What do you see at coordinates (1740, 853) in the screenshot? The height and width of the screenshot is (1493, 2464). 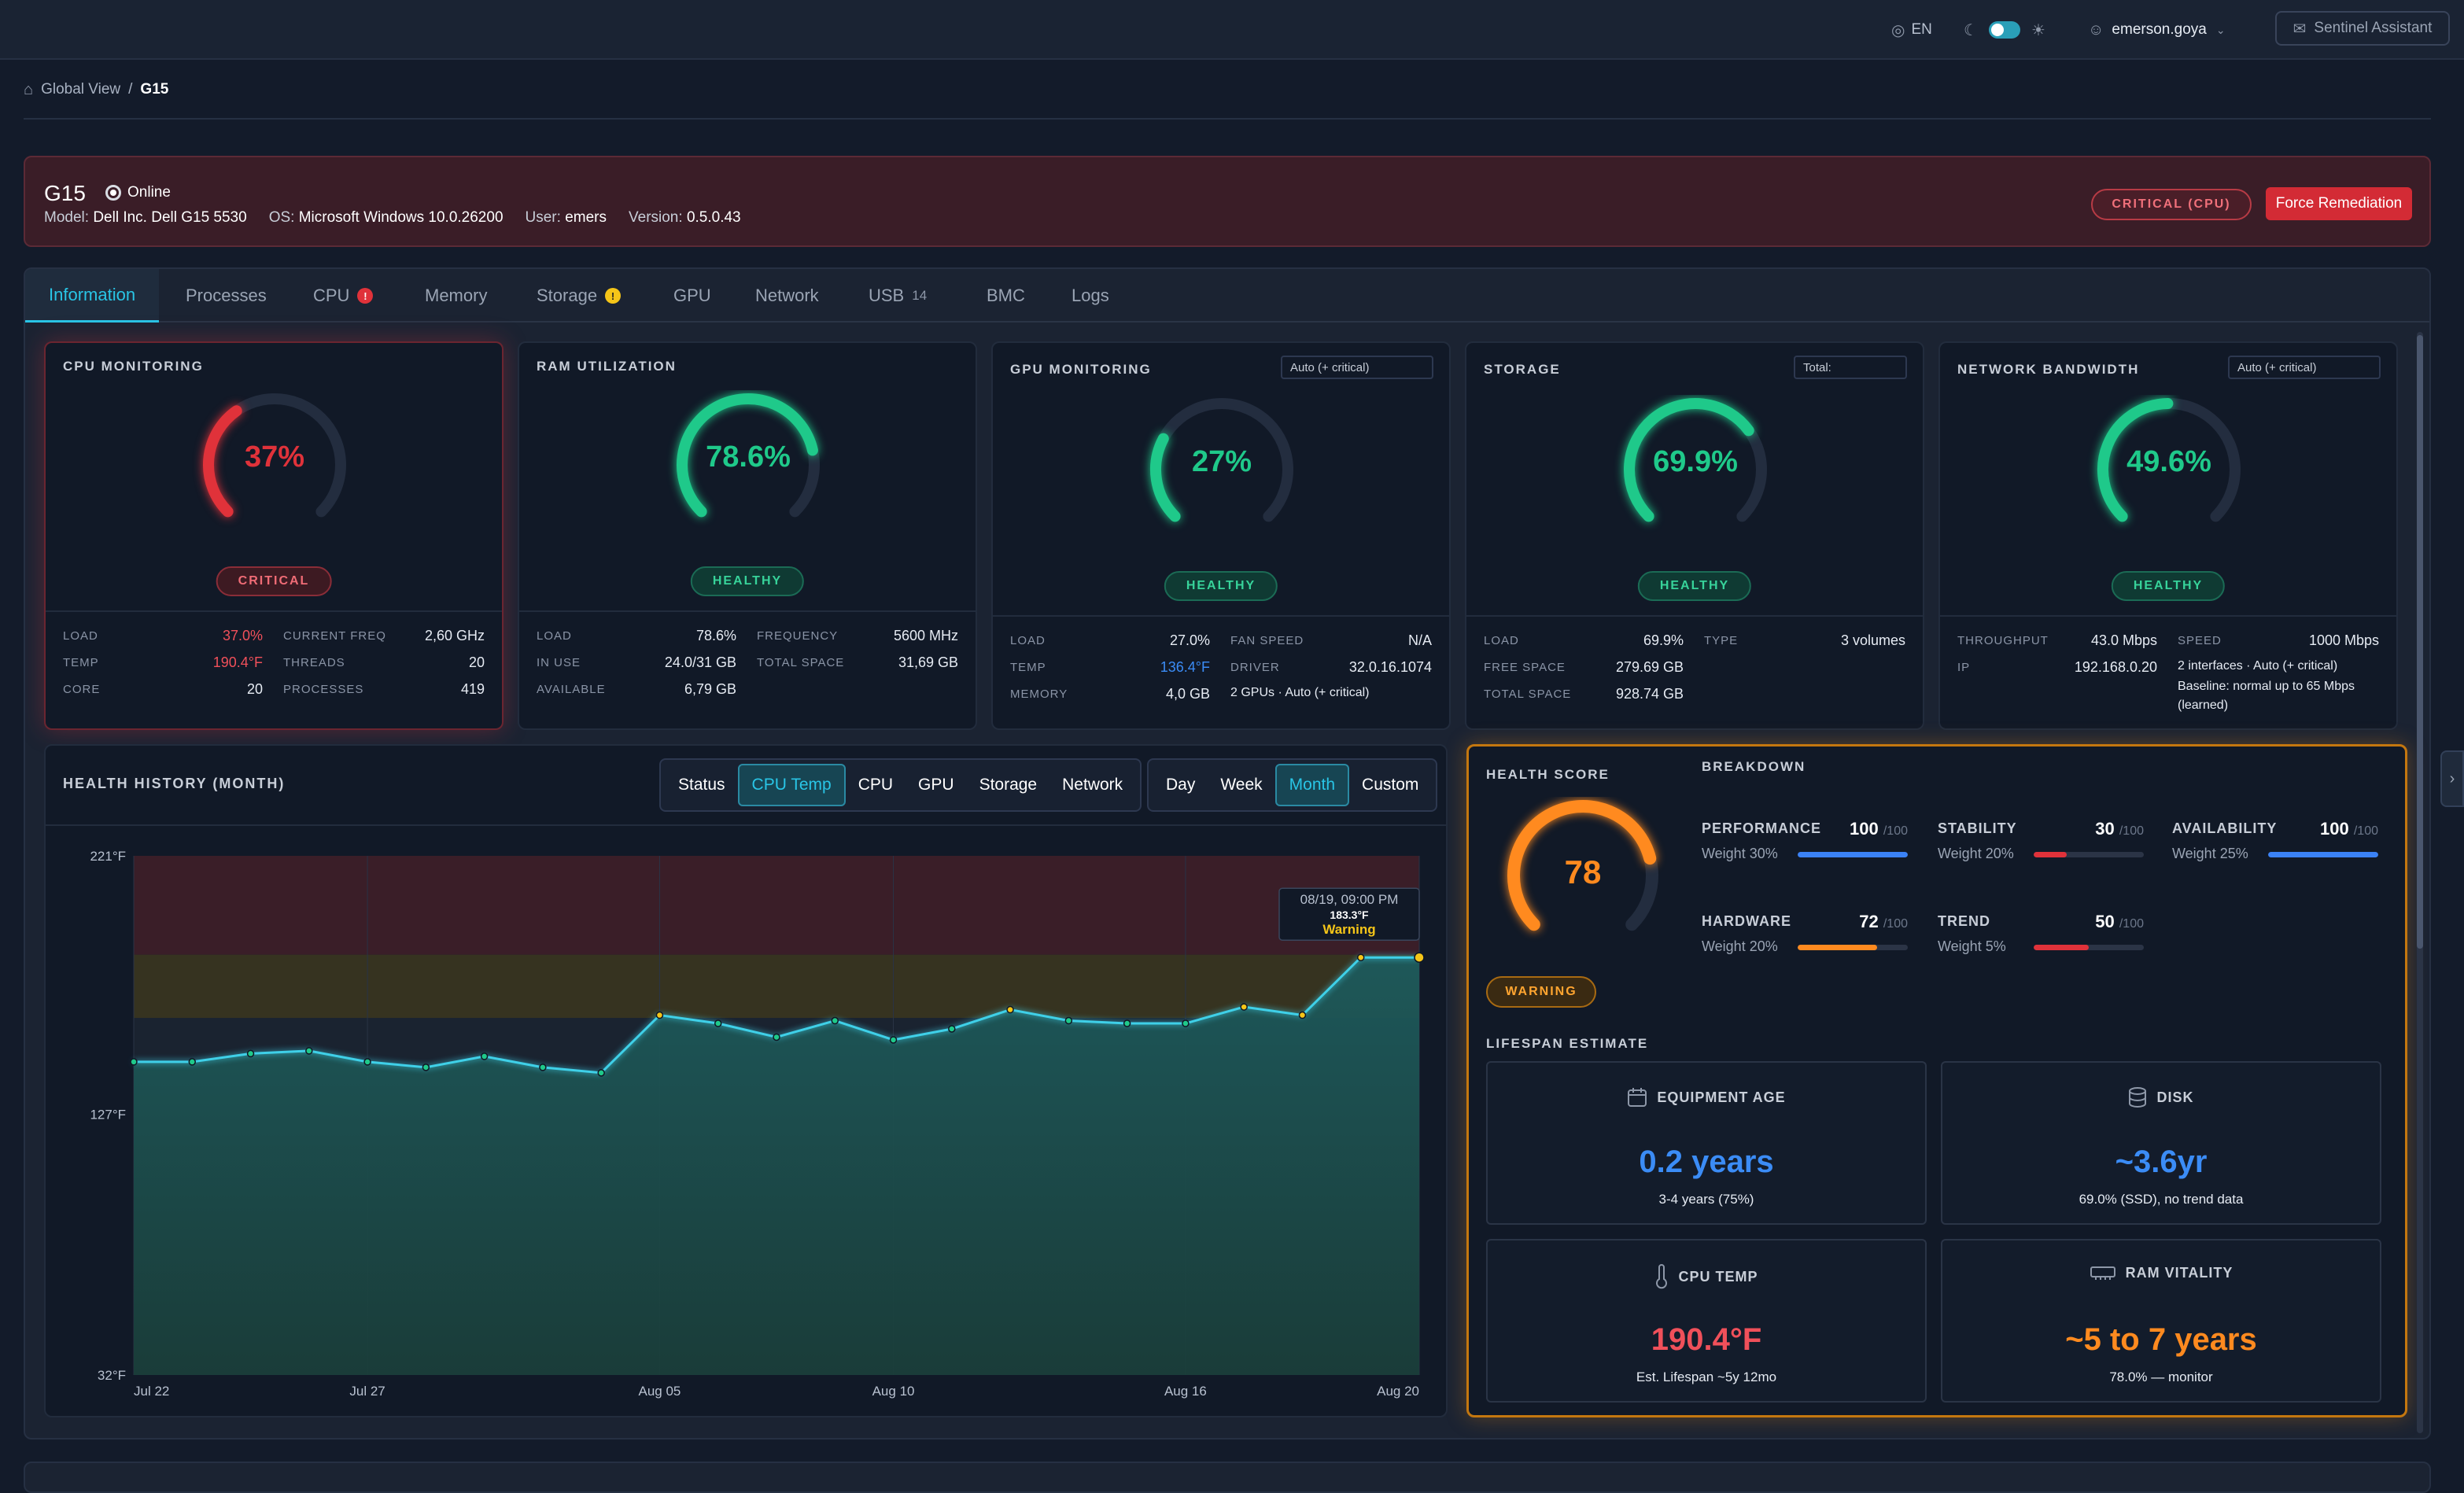 I see `metric-weight: Weight 30%` at bounding box center [1740, 853].